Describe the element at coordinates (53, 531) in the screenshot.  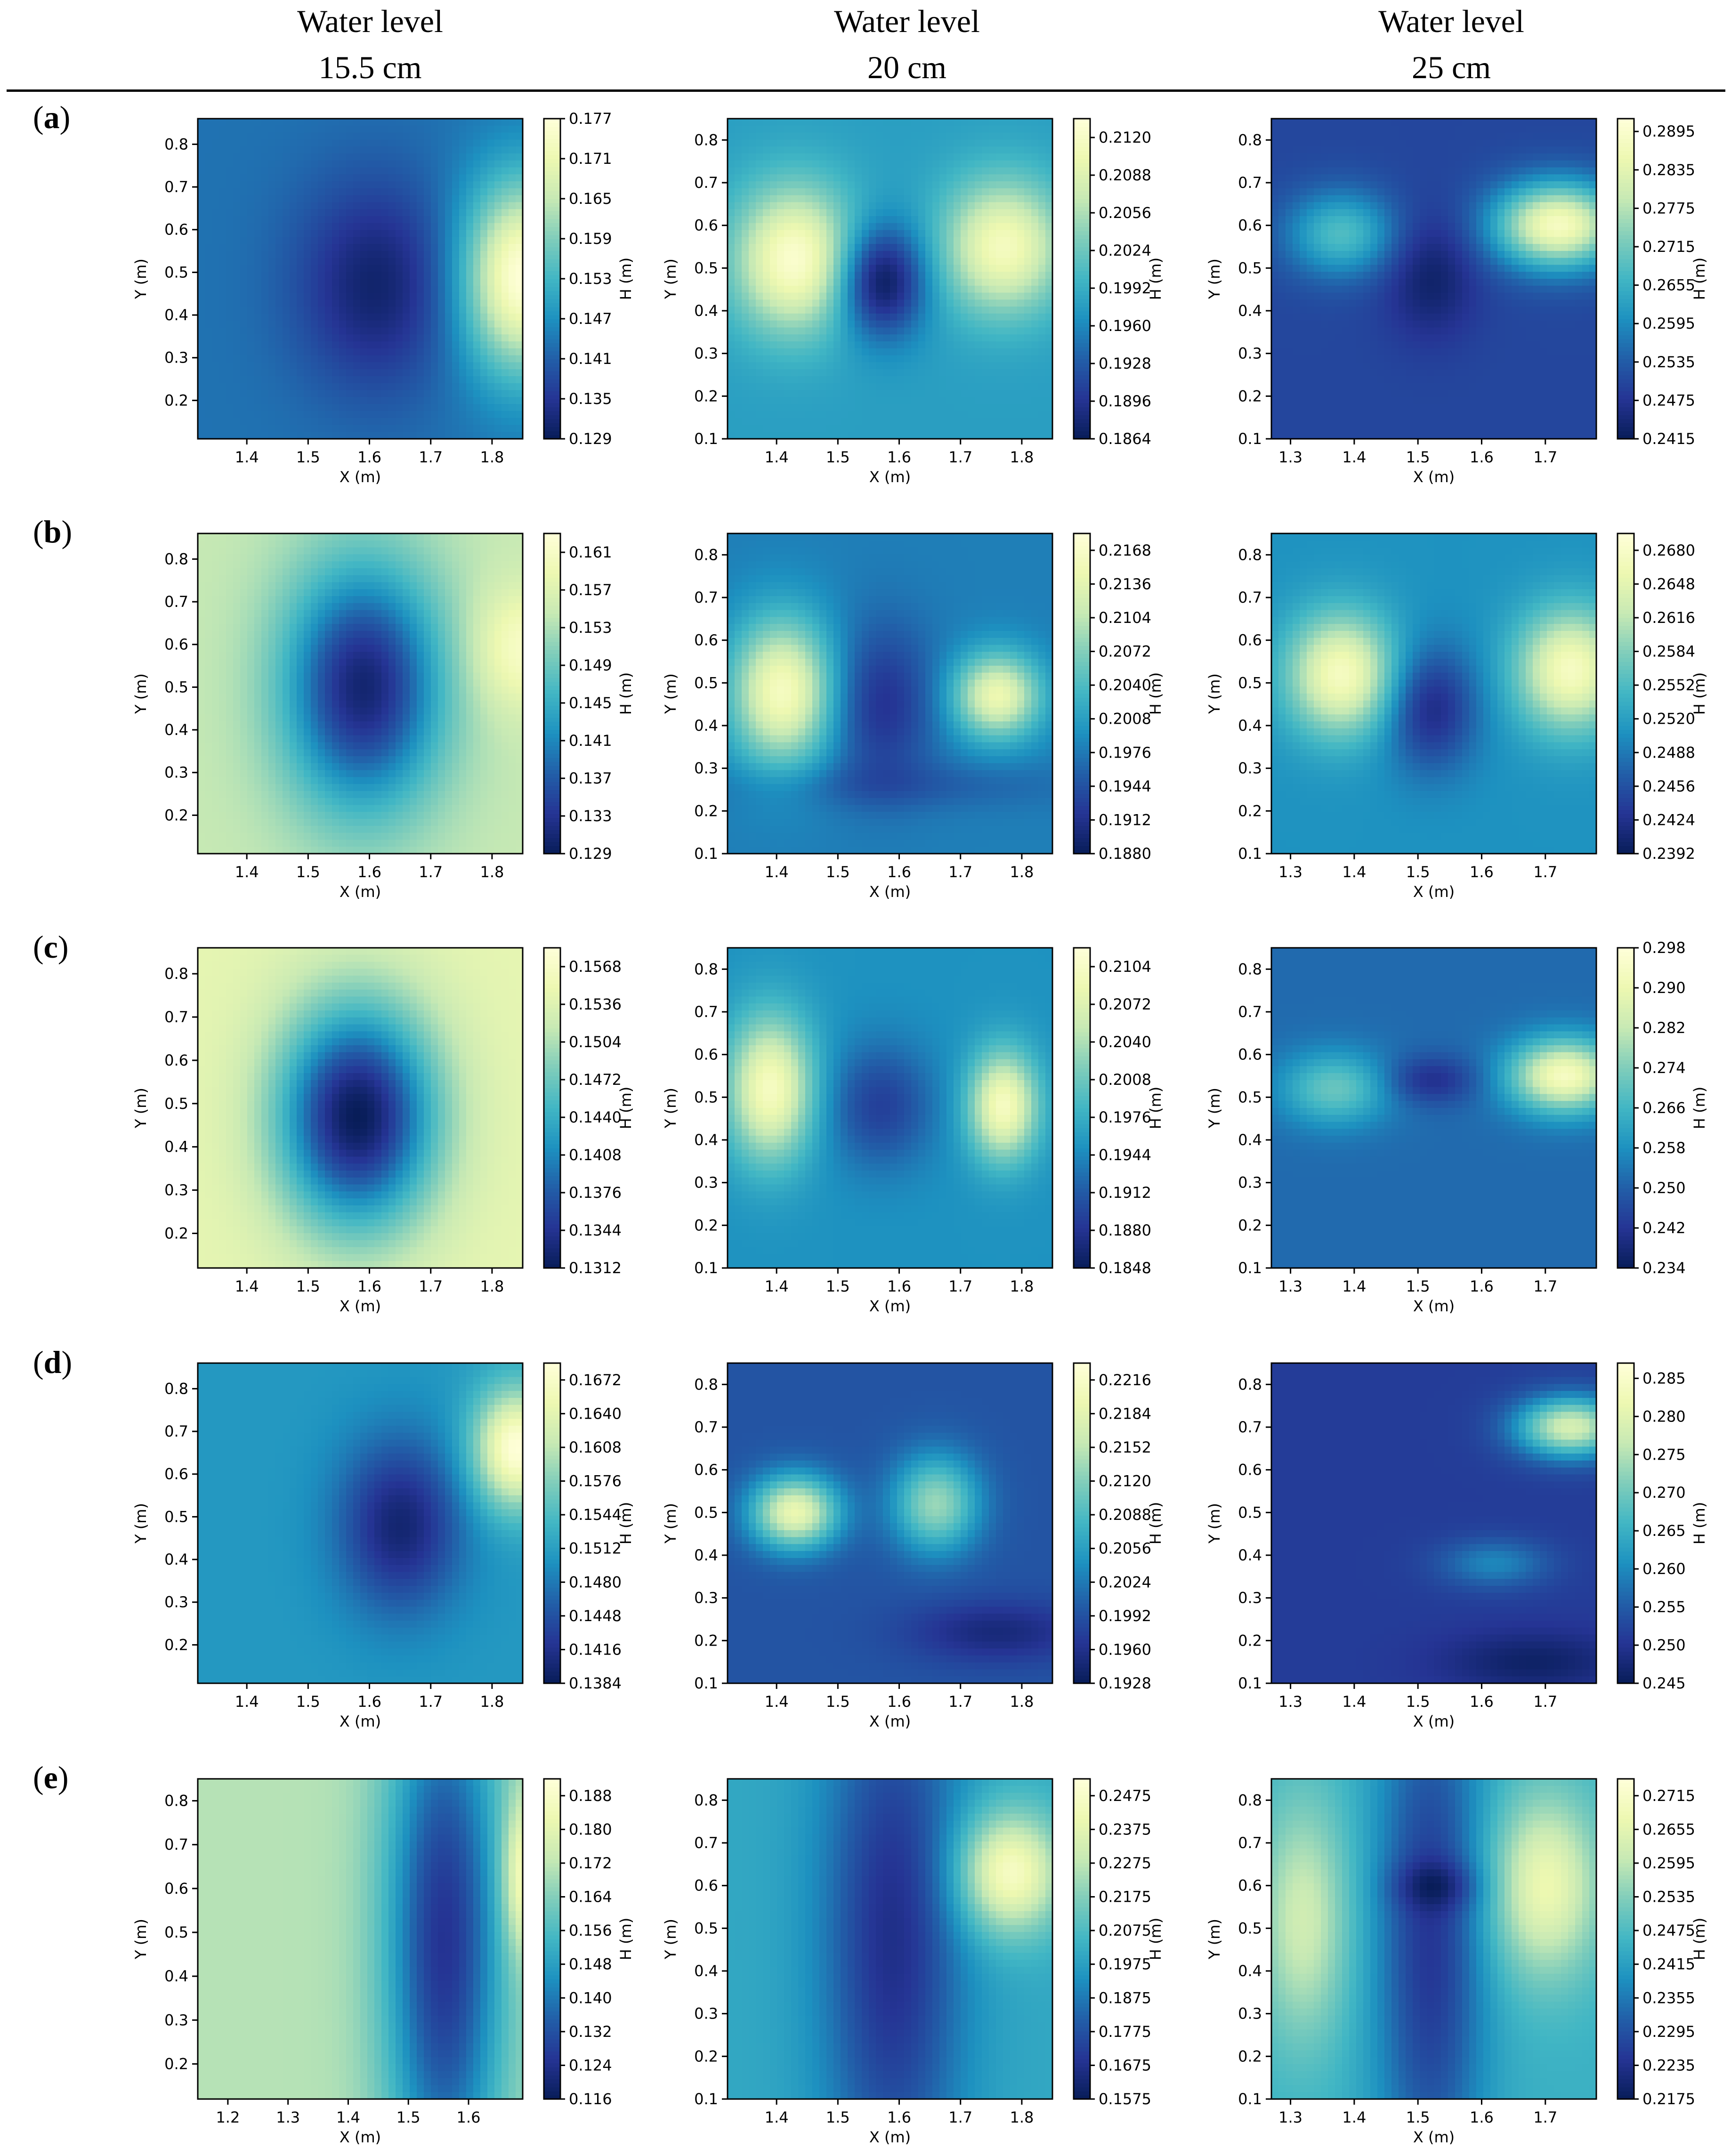
I see `row-label-b: (b)` at that location.